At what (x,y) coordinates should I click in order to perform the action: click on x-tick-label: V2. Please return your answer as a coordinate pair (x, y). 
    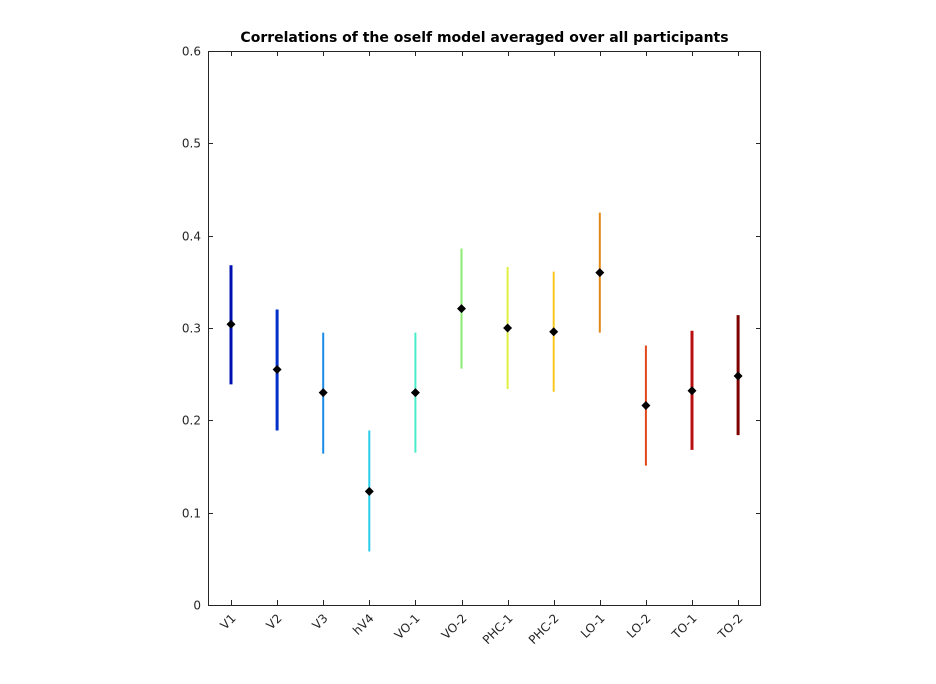
    Looking at the image, I should click on (274, 621).